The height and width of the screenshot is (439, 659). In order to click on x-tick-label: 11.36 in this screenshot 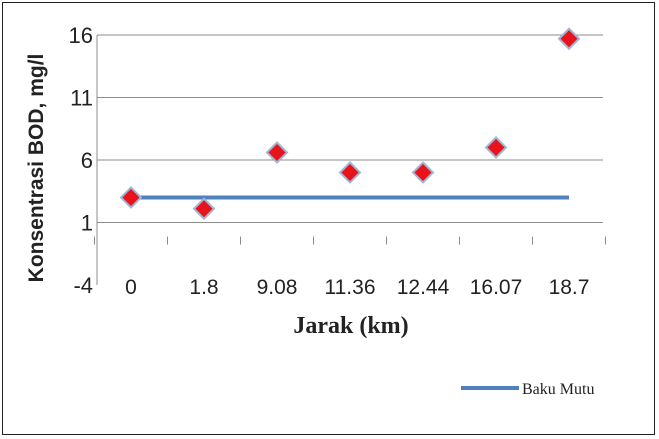, I will do `click(350, 287)`.